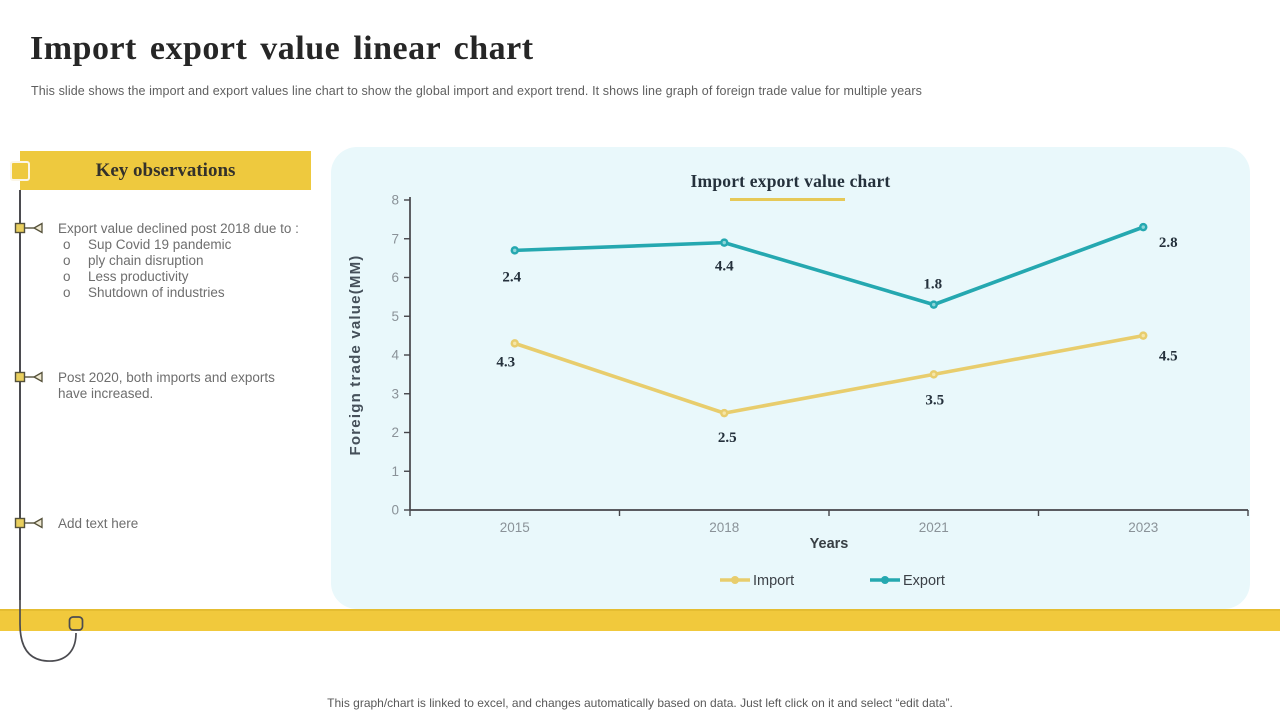 The image size is (1280, 720). What do you see at coordinates (727, 438) in the screenshot?
I see `import-data-label: 2.5` at bounding box center [727, 438].